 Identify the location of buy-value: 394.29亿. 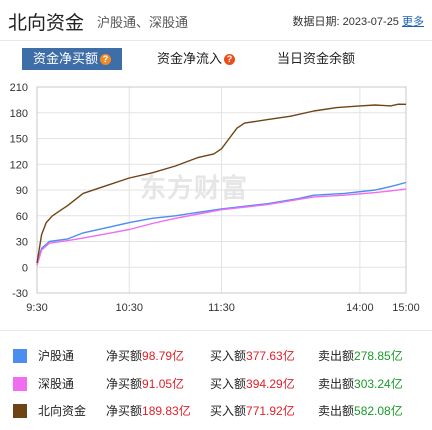
(270, 384).